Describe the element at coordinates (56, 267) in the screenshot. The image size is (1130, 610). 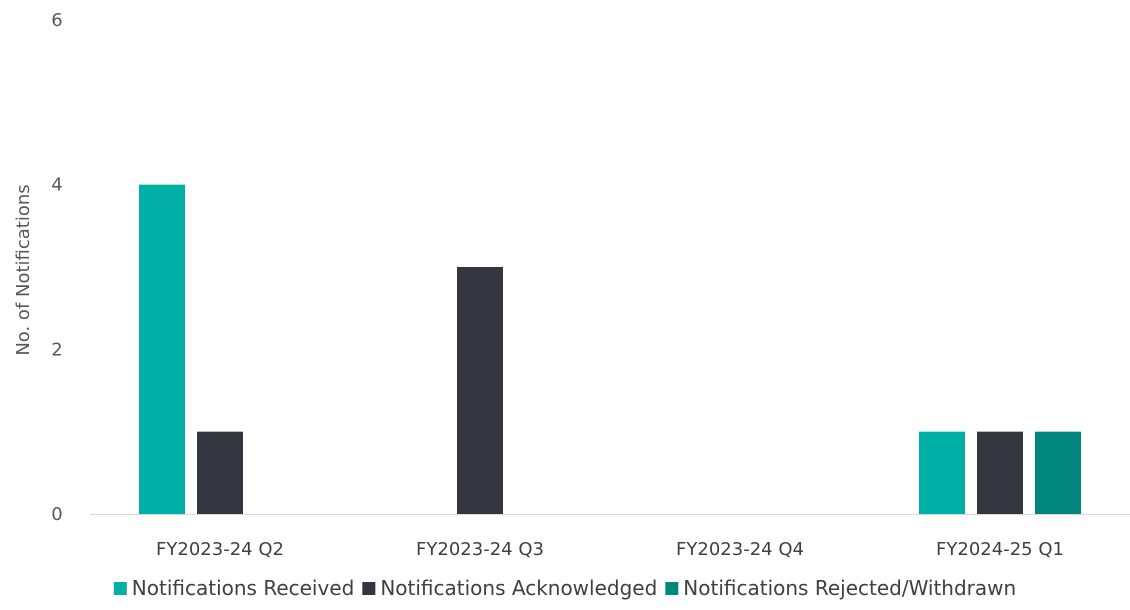
I see `y-axis-ticks: 0 2 4 6` at that location.